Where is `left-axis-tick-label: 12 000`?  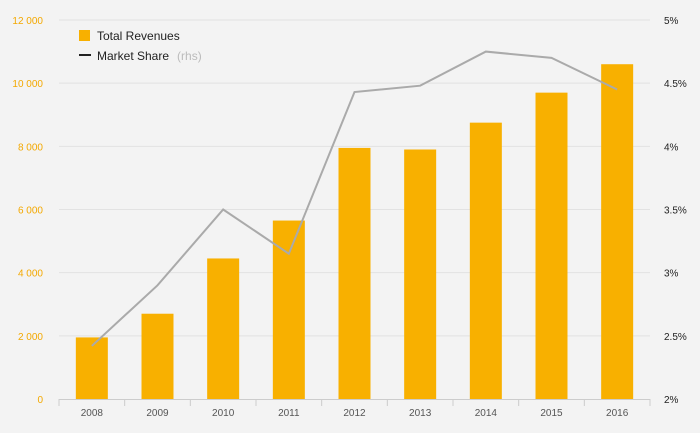 left-axis-tick-label: 12 000 is located at coordinates (27, 21).